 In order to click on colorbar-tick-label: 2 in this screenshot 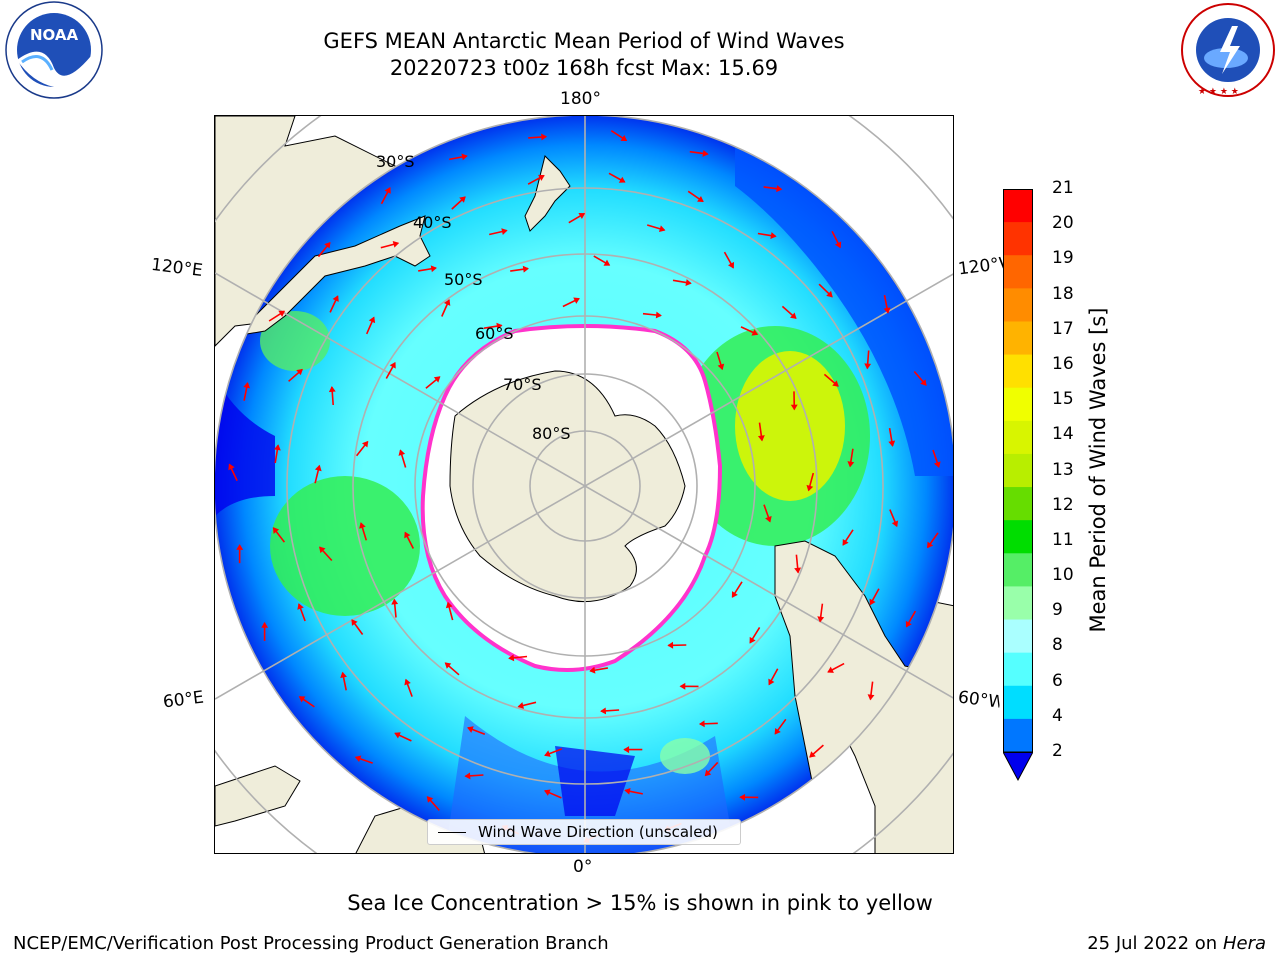, I will do `click(1057, 751)`.